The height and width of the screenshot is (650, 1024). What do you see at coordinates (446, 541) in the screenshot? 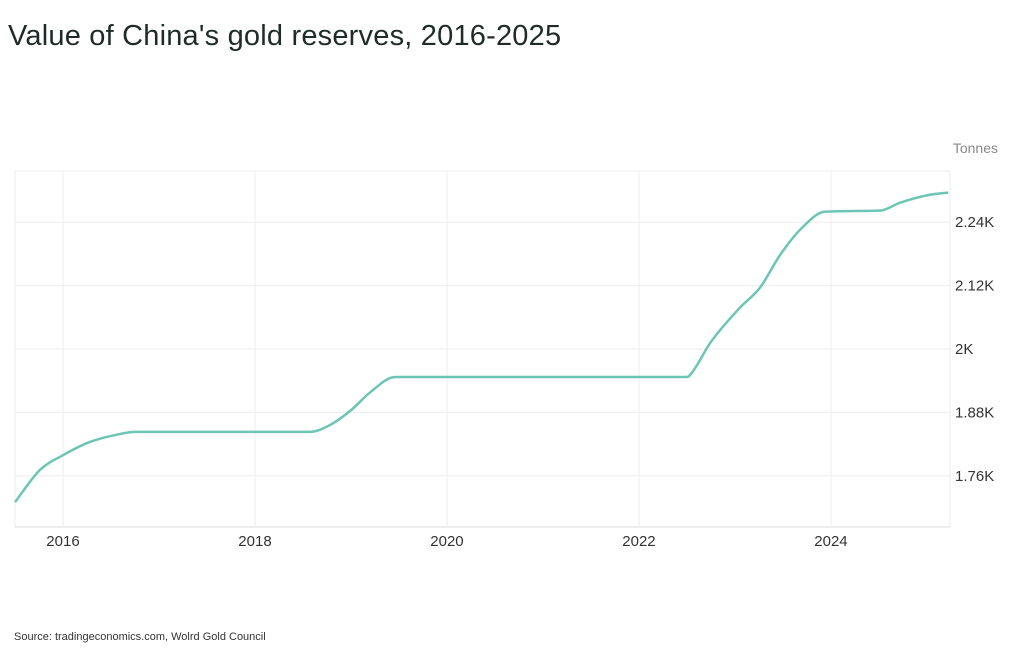
I see `x-tick-label: 2020` at bounding box center [446, 541].